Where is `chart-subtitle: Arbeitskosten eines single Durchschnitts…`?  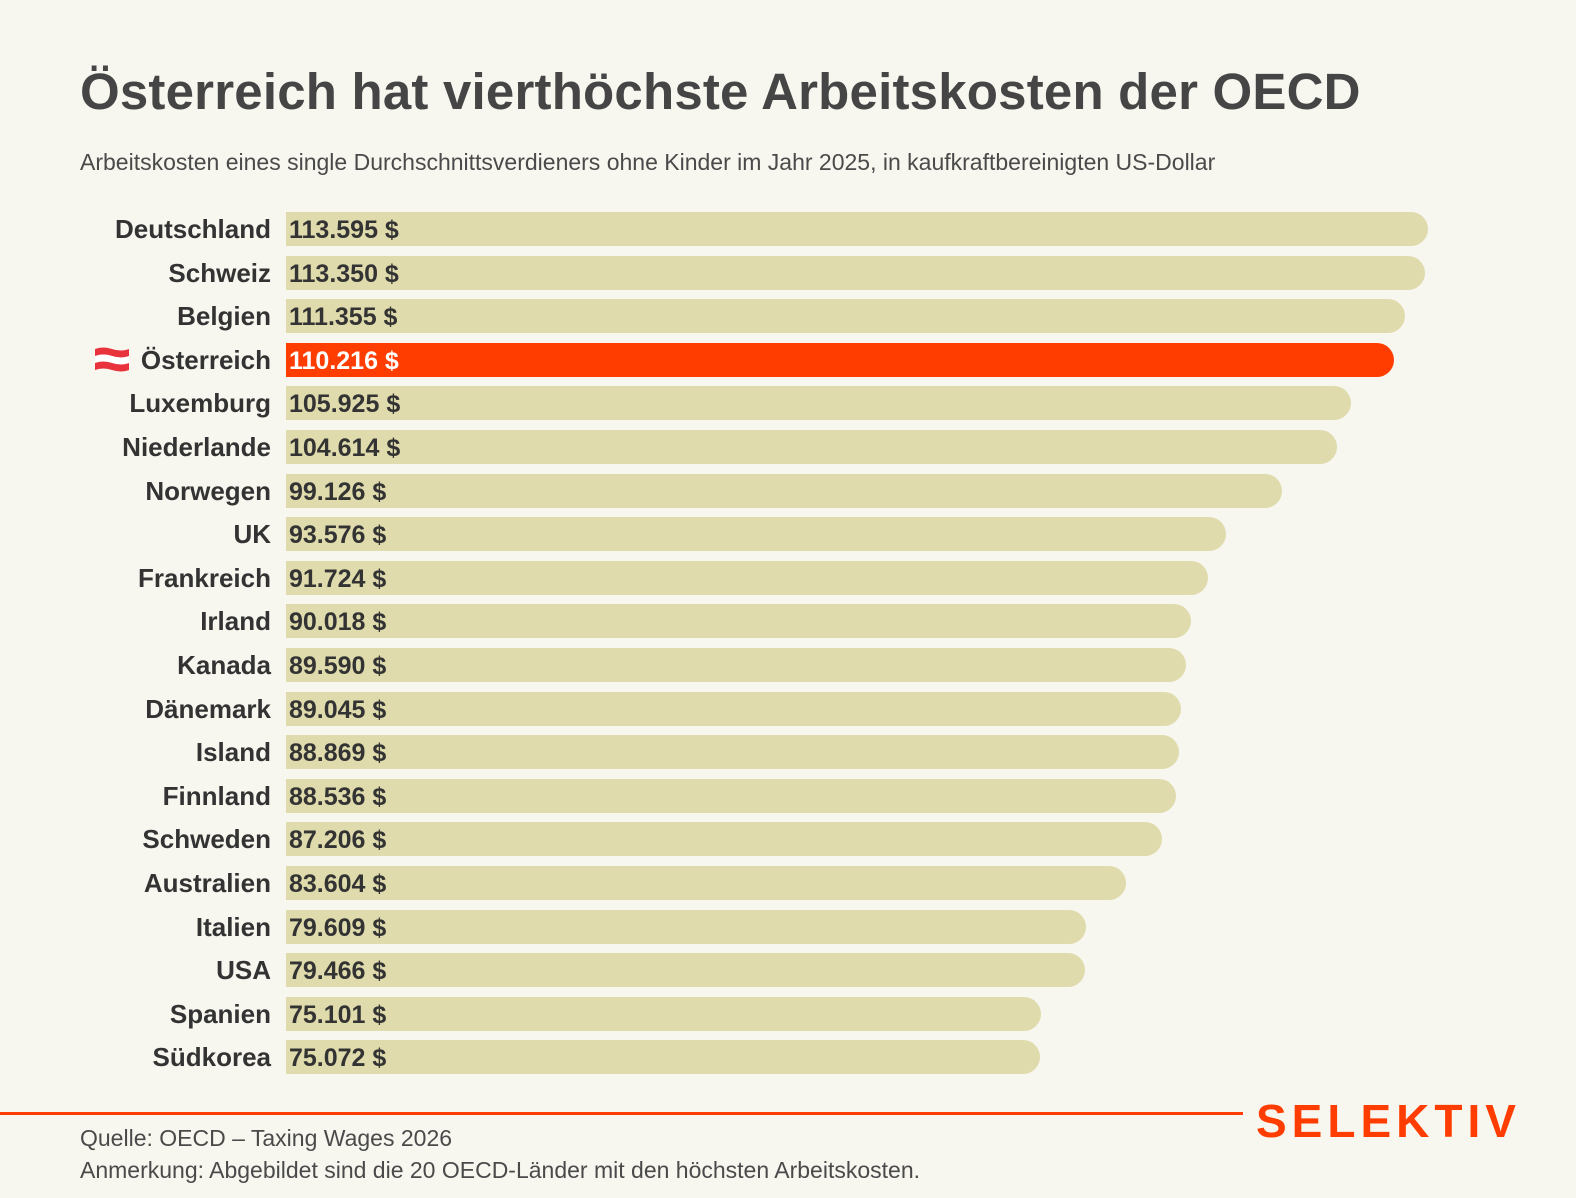 chart-subtitle: Arbeitskosten eines single Durchschnitts… is located at coordinates (648, 162).